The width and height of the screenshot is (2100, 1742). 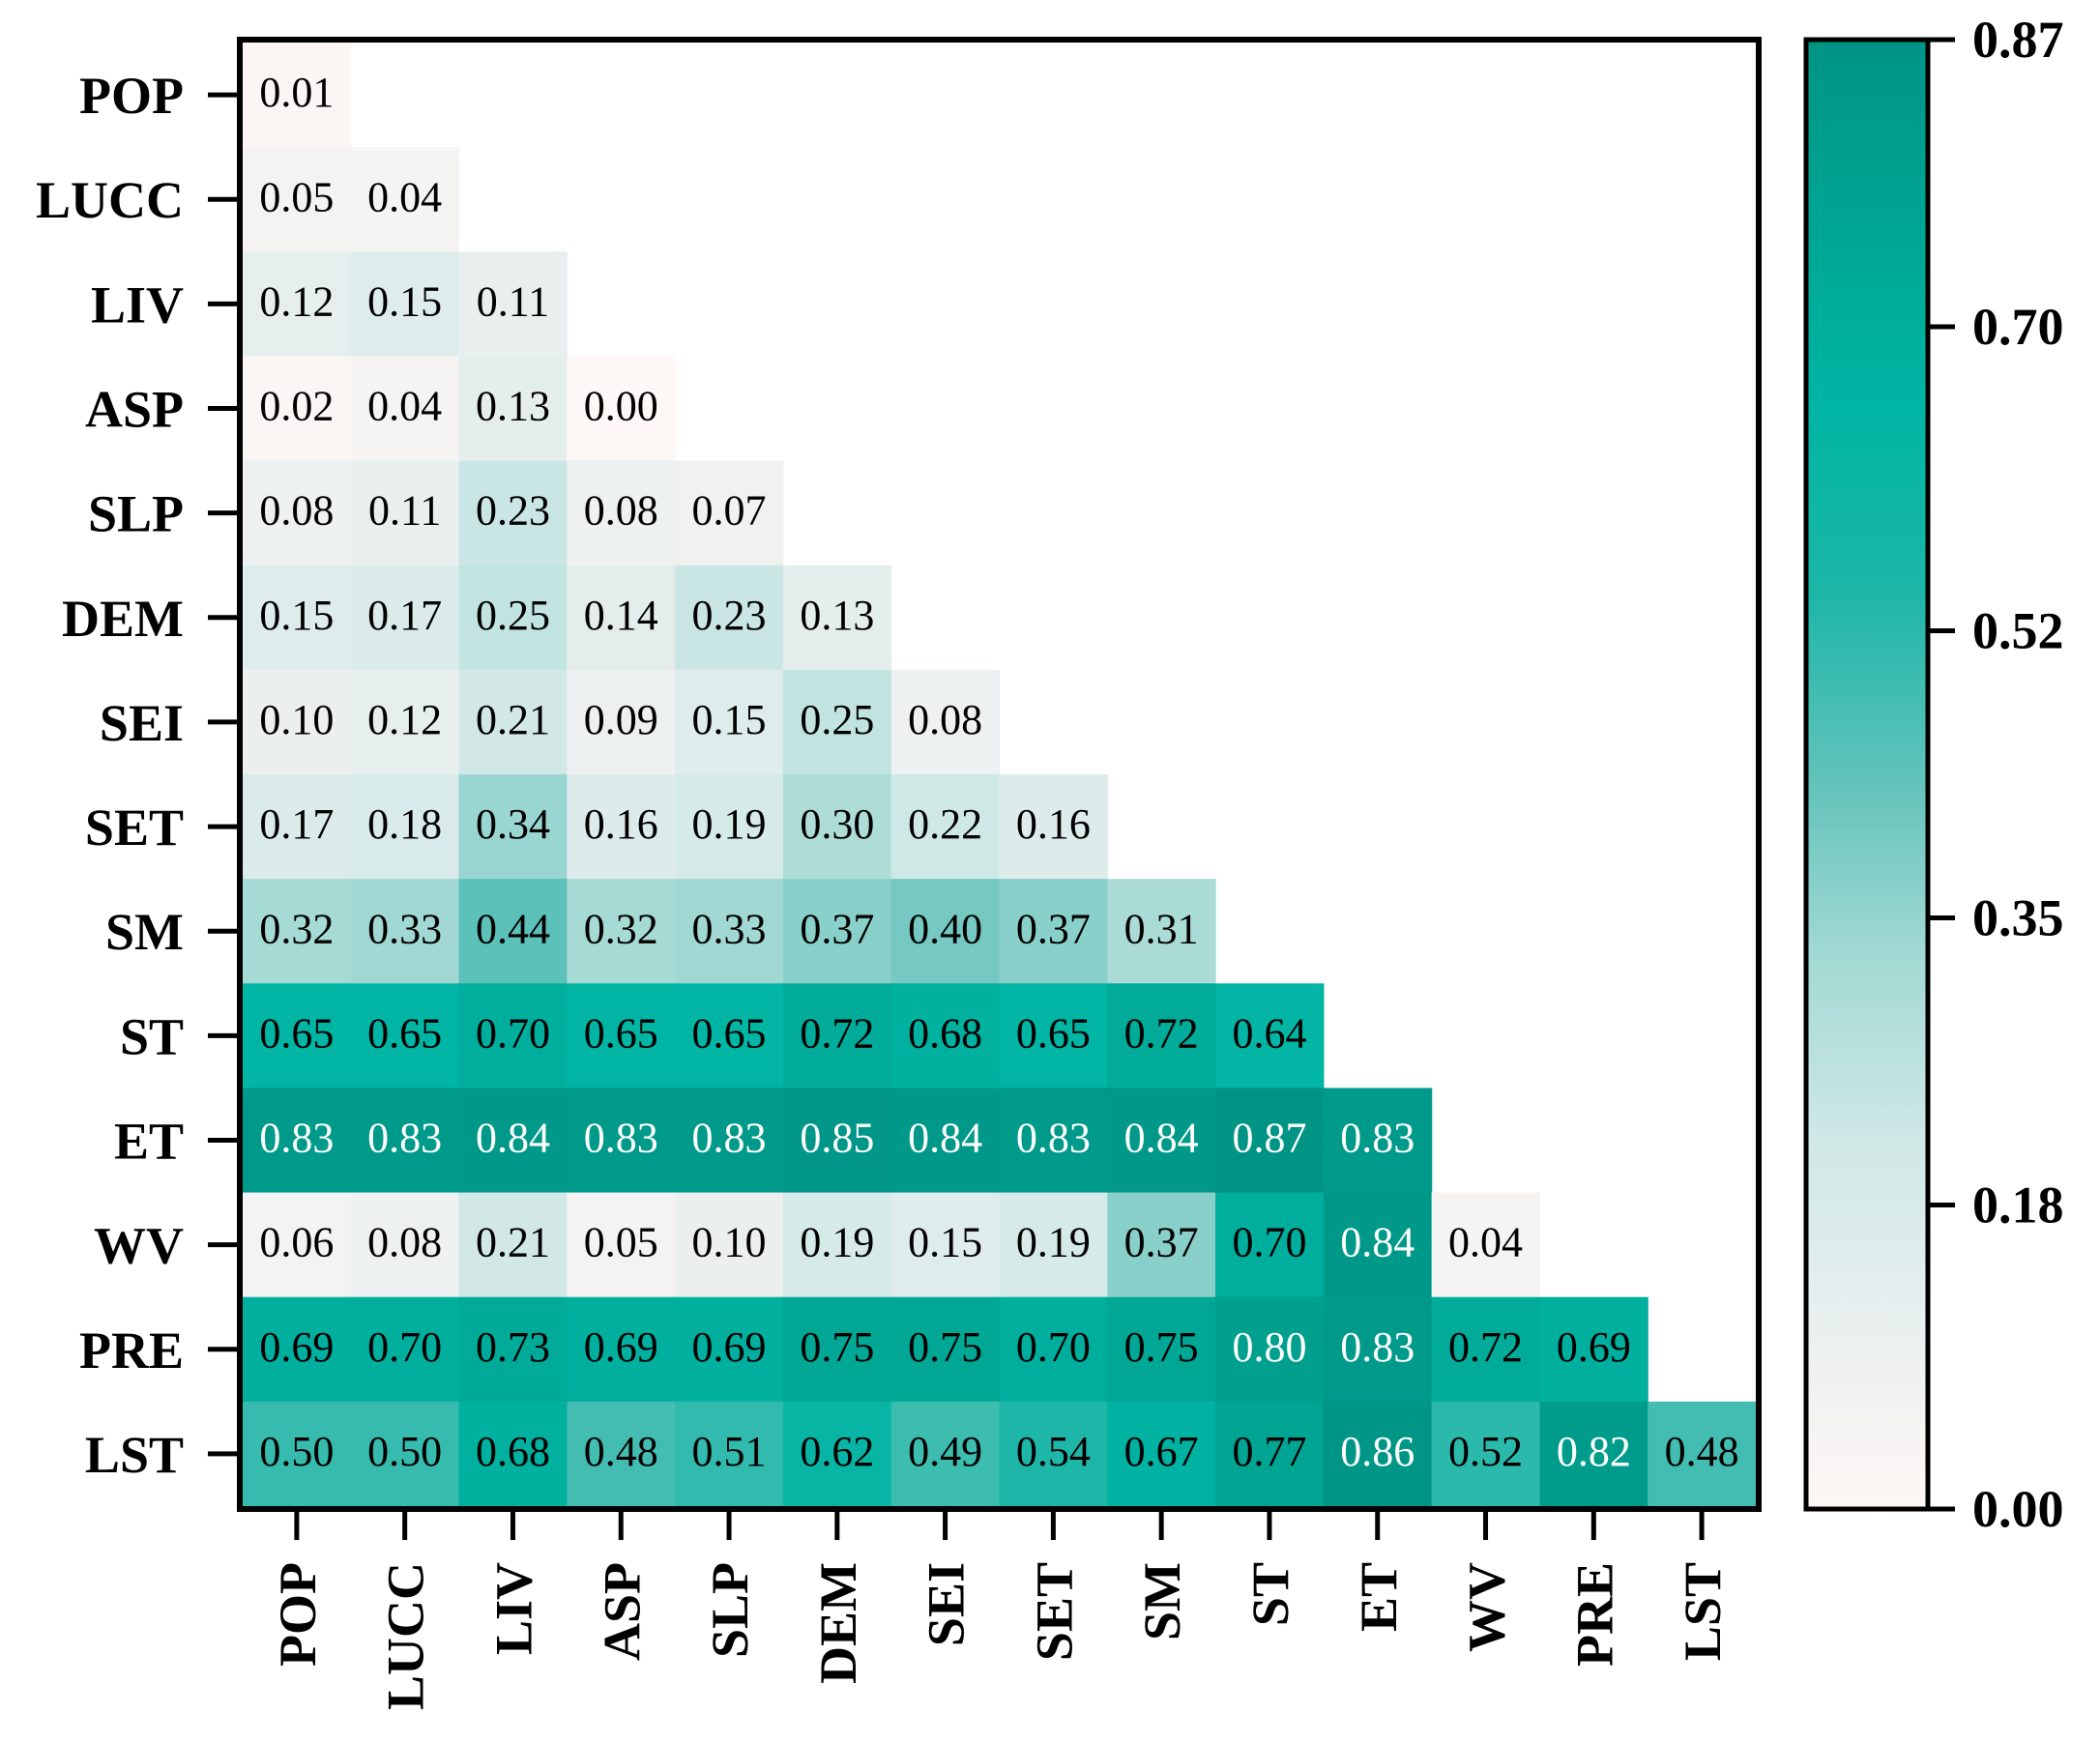 What do you see at coordinates (513, 1347) in the screenshot?
I see `cell-value-label: 0.73` at bounding box center [513, 1347].